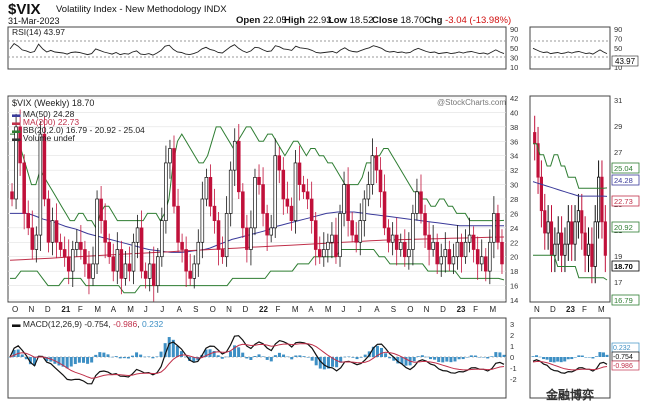 This screenshot has height=403, width=645. What do you see at coordinates (514, 242) in the screenshot?
I see `y-tick-label: 22` at bounding box center [514, 242].